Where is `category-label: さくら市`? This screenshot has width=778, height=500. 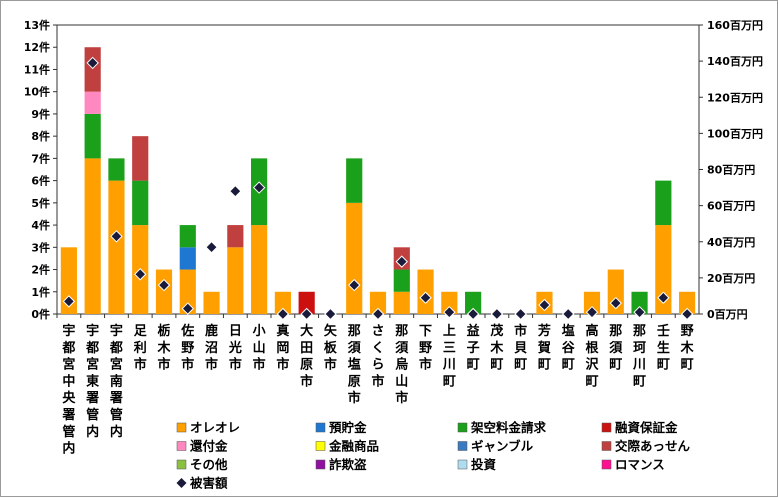 category-label: さくら市 is located at coordinates (377, 356).